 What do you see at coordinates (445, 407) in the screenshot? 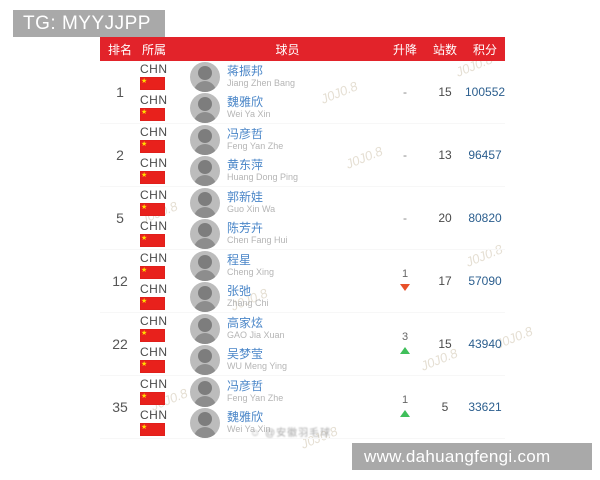
I see `stations-cell: 5` at bounding box center [445, 407].